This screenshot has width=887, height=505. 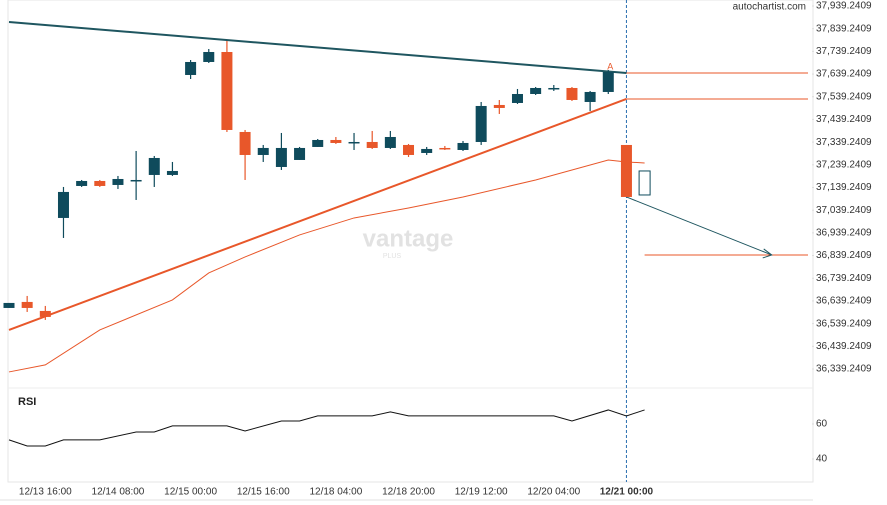 What do you see at coordinates (769, 7) in the screenshot?
I see `source-label: autochartist.com` at bounding box center [769, 7].